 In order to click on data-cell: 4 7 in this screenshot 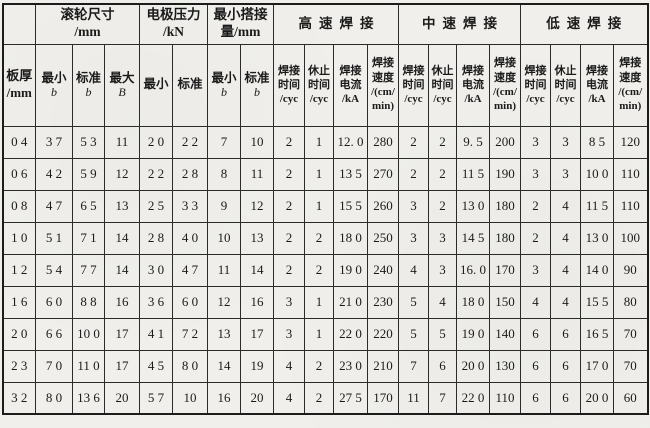, I will do `click(54, 206)`.